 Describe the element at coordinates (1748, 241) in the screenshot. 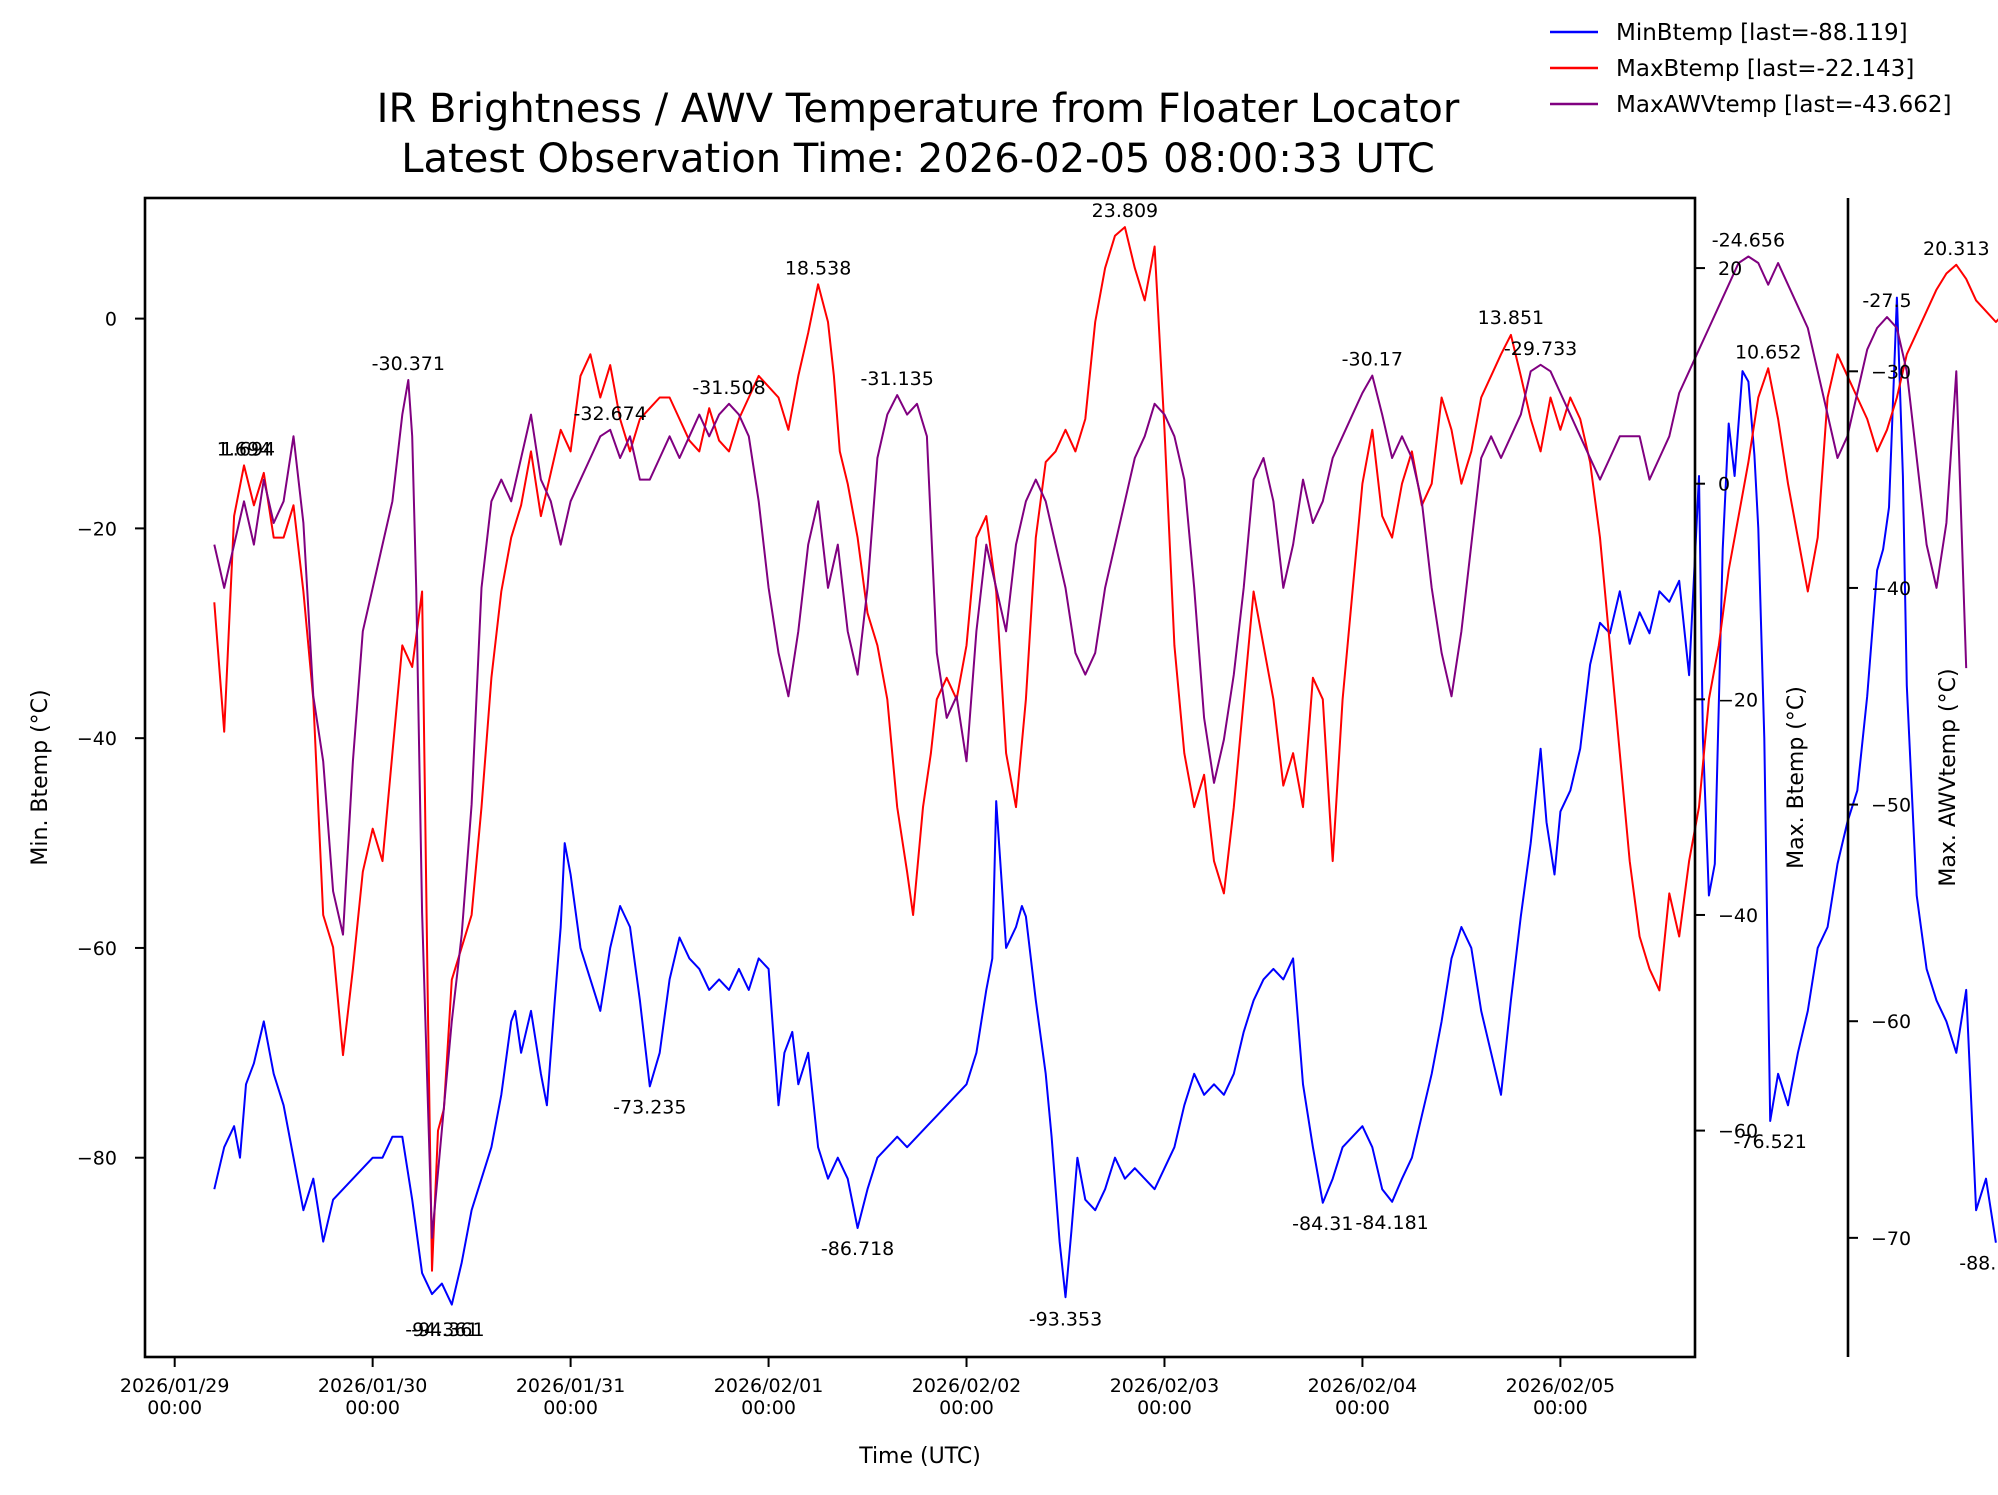

I see `data-label: -24.656` at that location.